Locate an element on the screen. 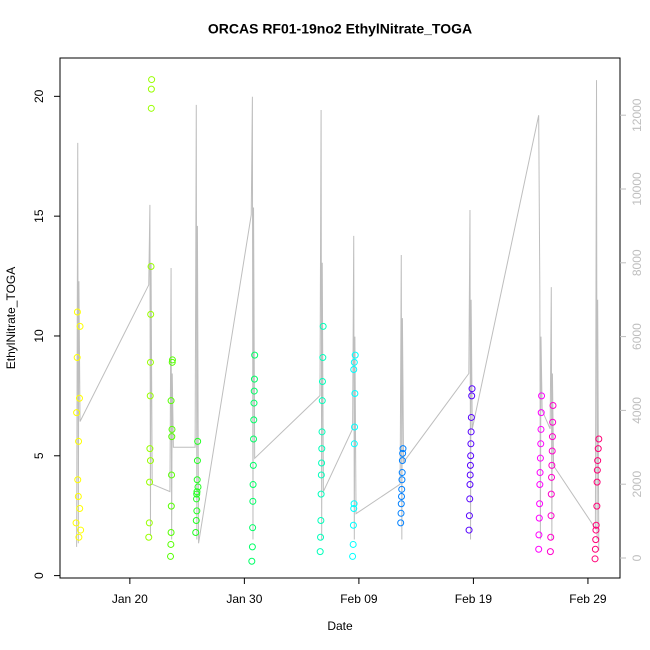 The image size is (650, 650). y2-tick-label: 8000 is located at coordinates (637, 262).